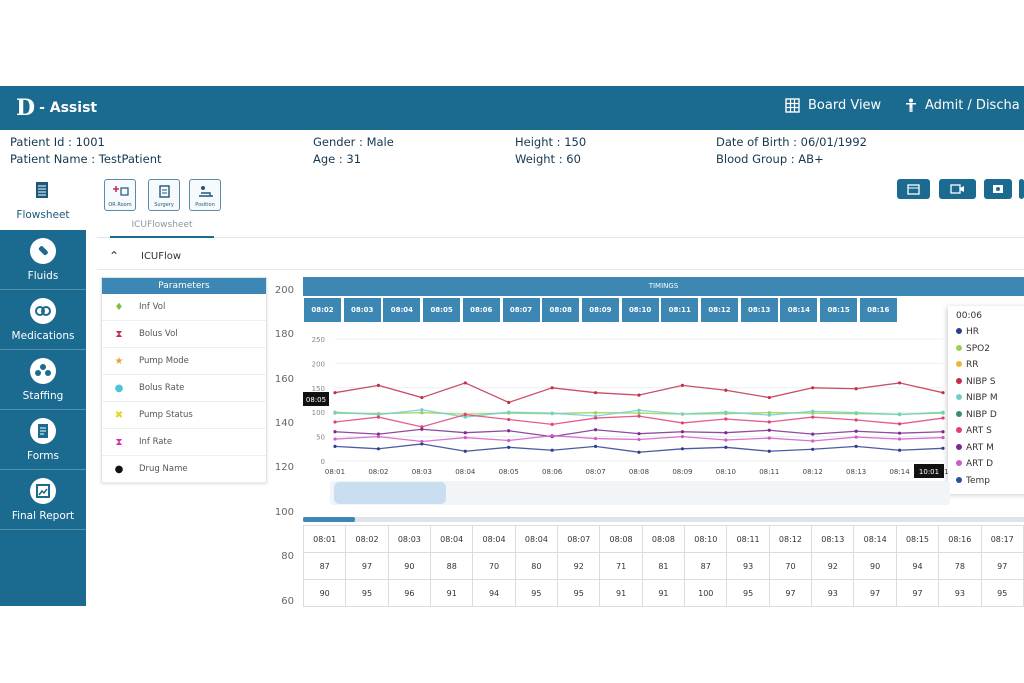  Describe the element at coordinates (184, 442) in the screenshot. I see `parameter-row: ⧗ Inf Rate` at that location.